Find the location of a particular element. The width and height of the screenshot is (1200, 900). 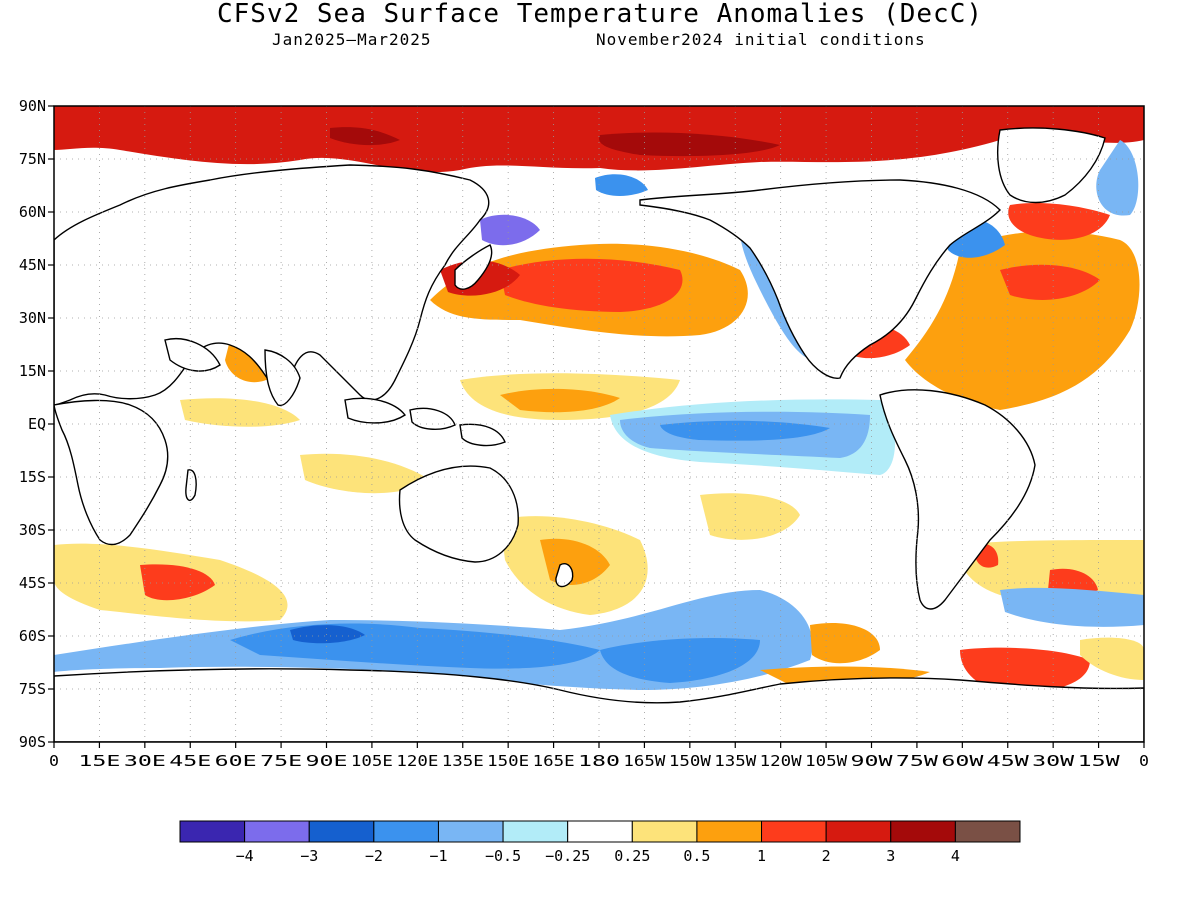

colorbar-label: −2 is located at coordinates (374, 856).